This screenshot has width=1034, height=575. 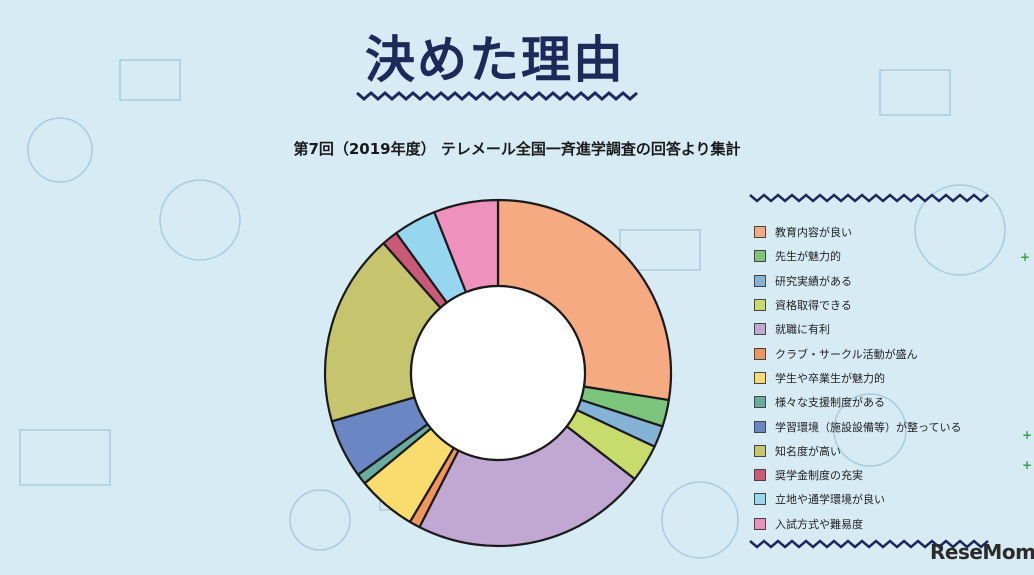 I want to click on legend-item: 学生や卒業生が魅力的, so click(x=857, y=378).